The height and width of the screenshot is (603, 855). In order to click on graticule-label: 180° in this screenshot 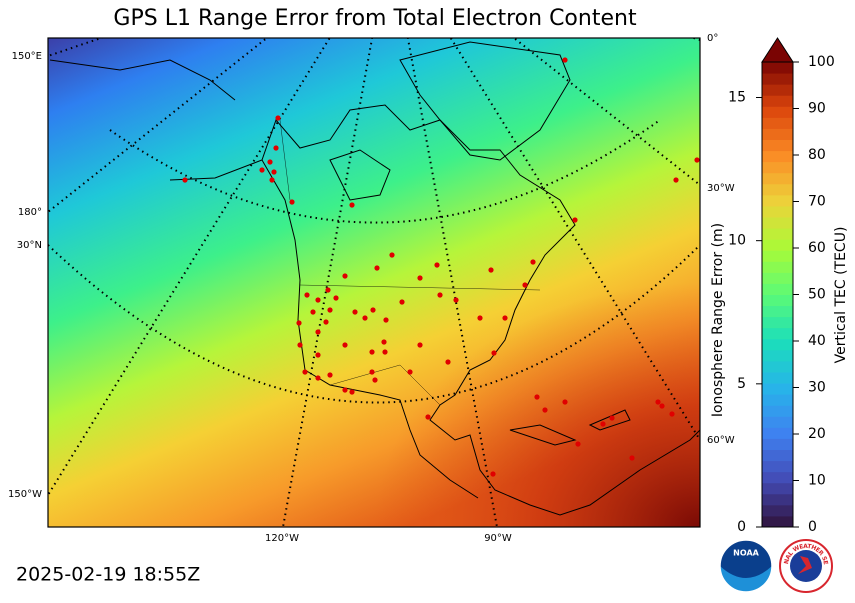, I will do `click(30, 212)`.